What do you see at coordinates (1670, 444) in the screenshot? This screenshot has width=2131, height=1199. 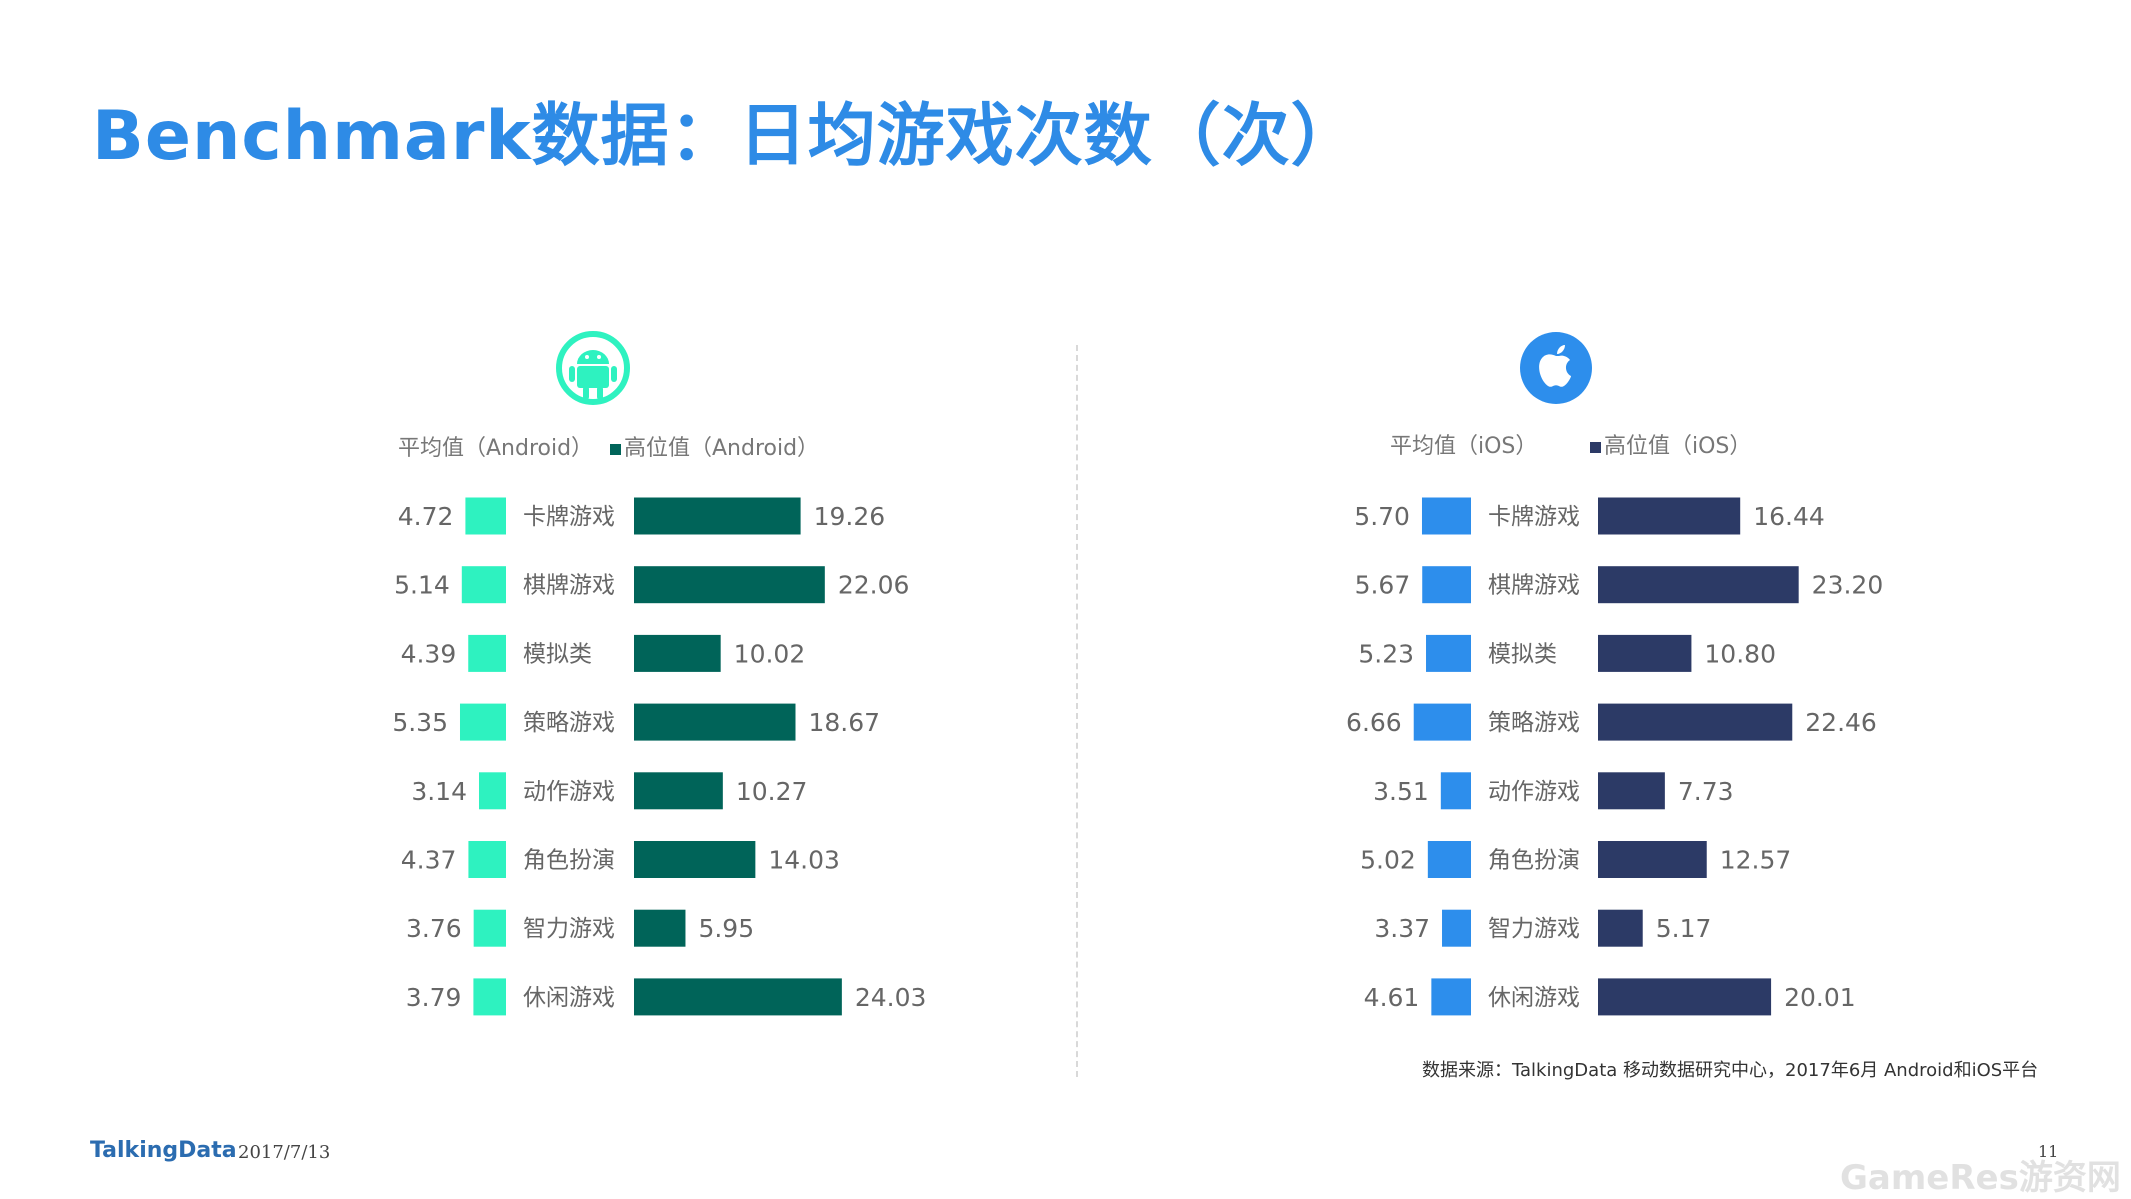 I see `legend-ios-high: 高位值（iOS）` at bounding box center [1670, 444].